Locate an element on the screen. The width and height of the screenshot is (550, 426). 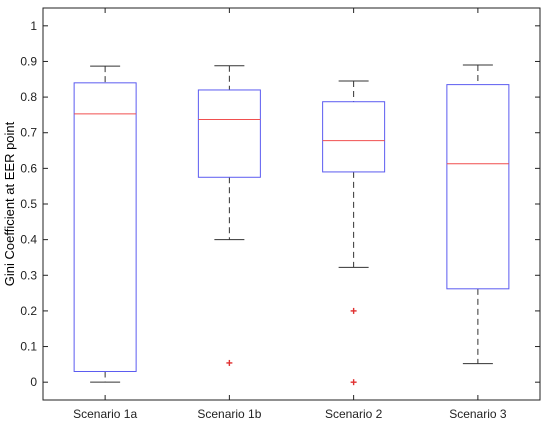
y-tick-label: 0.2 is located at coordinates (28, 311).